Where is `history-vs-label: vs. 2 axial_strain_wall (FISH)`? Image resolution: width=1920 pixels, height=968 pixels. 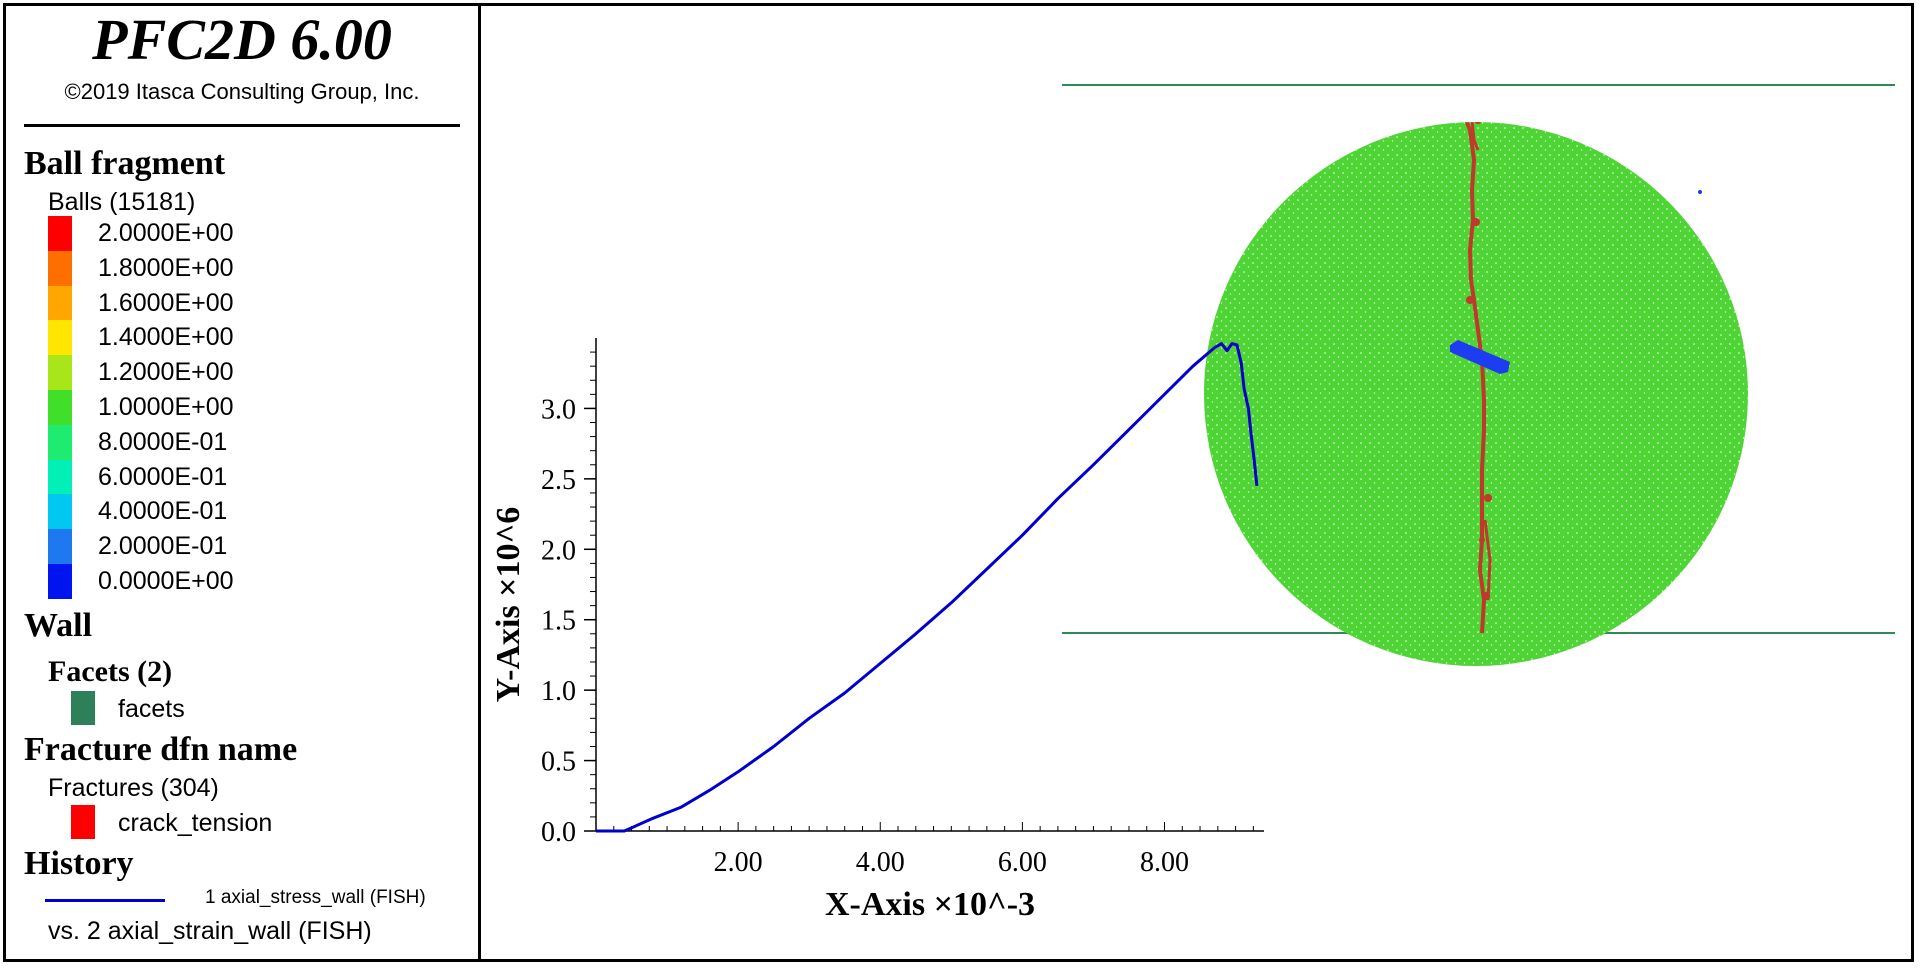 history-vs-label: vs. 2 axial_strain_wall (FISH) is located at coordinates (210, 931).